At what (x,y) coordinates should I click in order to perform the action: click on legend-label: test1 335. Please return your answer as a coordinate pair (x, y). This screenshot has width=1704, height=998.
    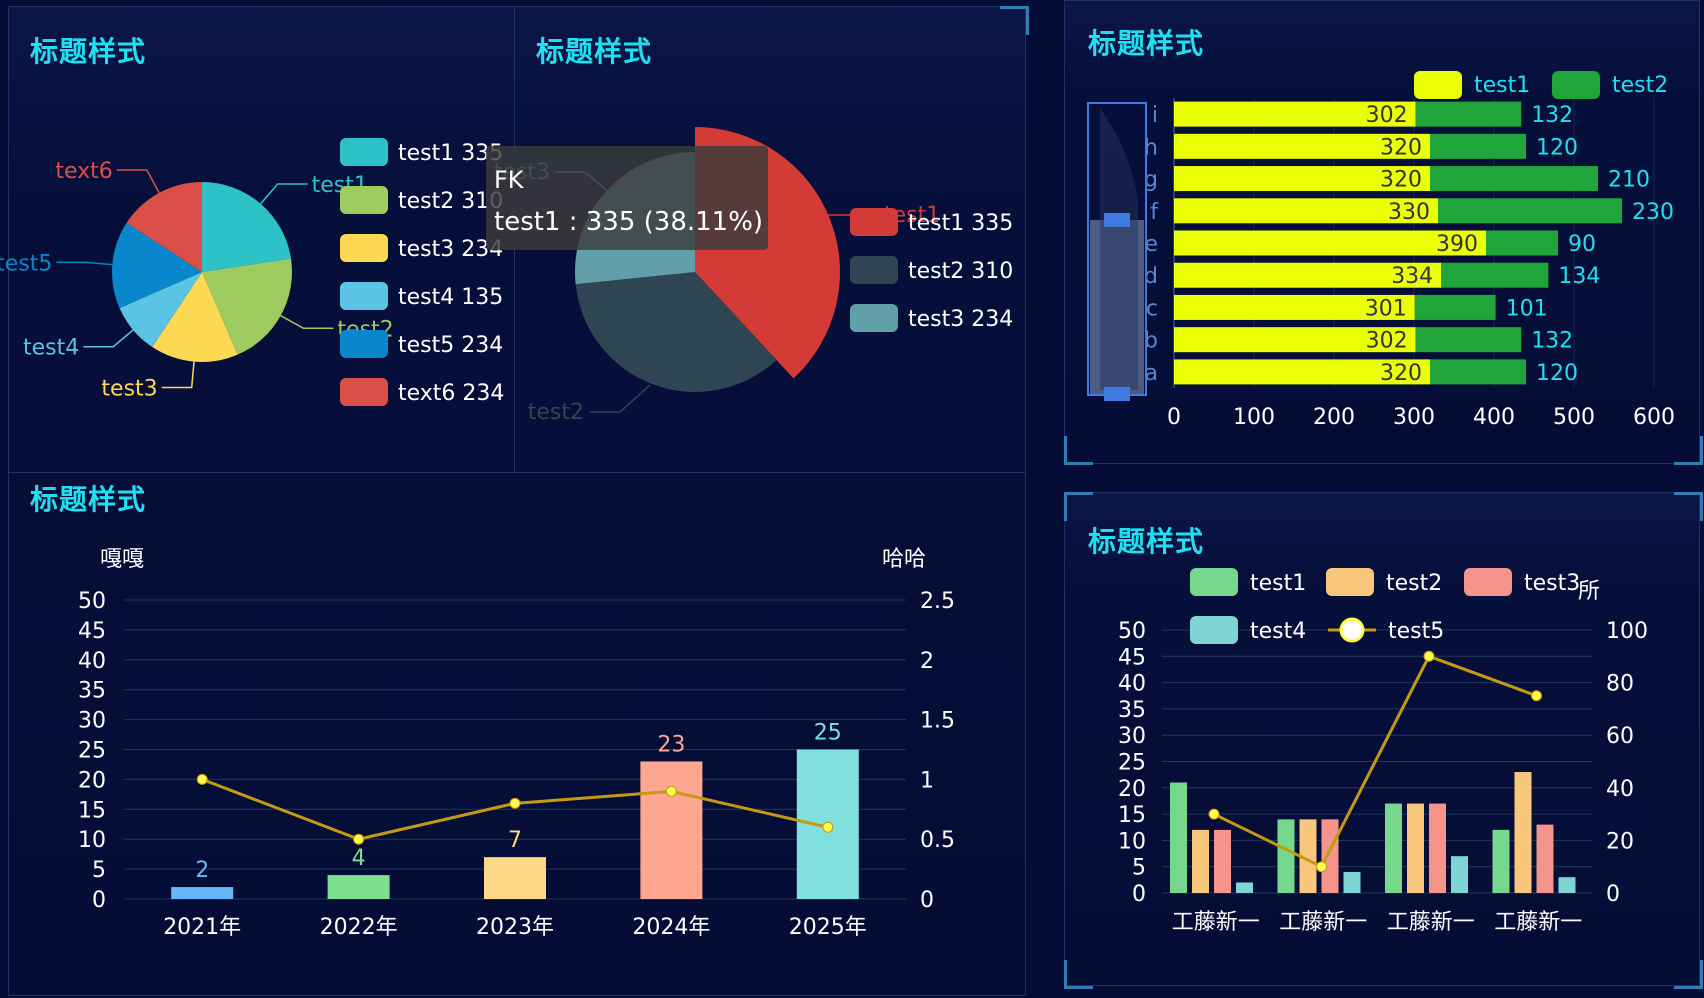
    Looking at the image, I should click on (450, 153).